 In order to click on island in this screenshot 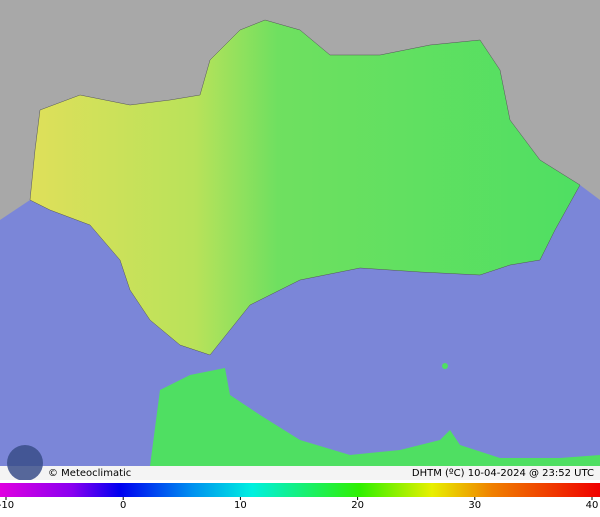, I will do `click(445, 366)`.